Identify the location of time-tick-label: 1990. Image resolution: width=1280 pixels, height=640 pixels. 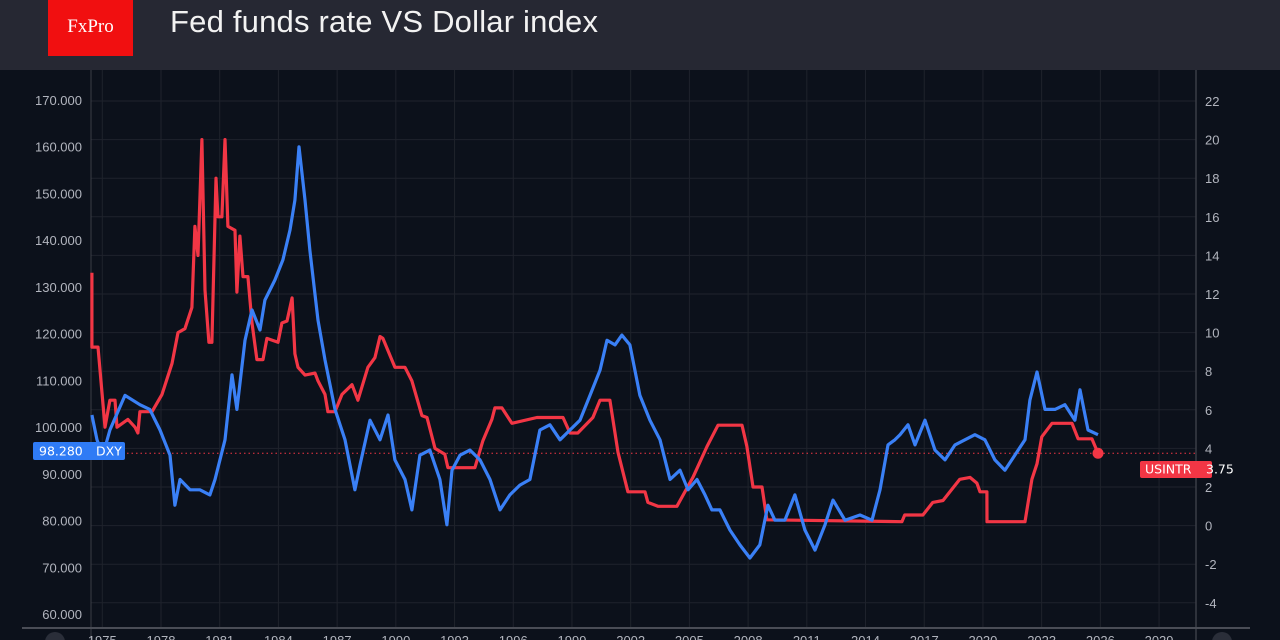
(395, 636).